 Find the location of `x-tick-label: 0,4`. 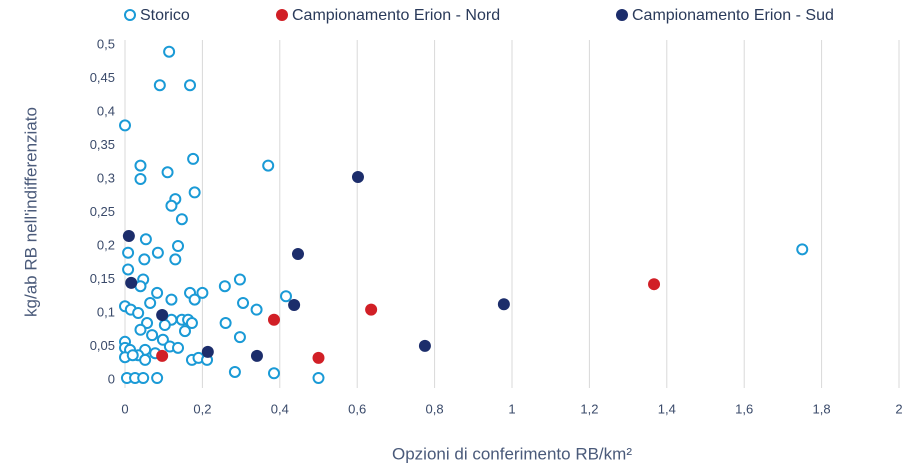

x-tick-label: 0,4 is located at coordinates (280, 408).